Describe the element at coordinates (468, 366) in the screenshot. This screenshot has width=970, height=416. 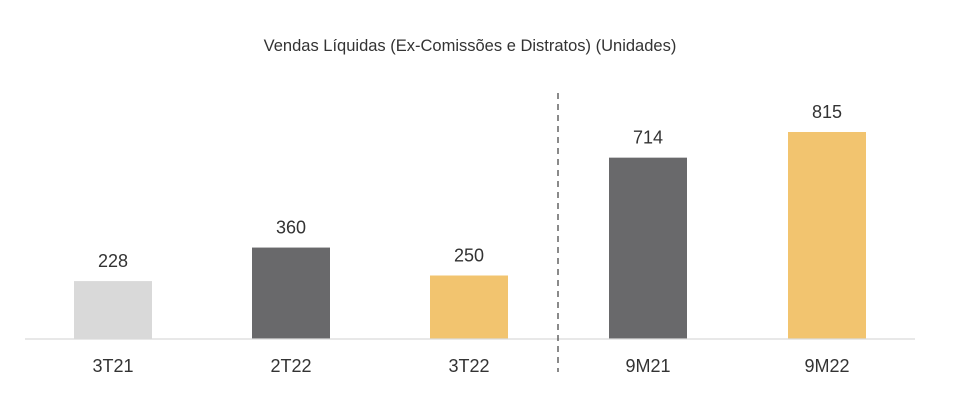
I see `x-tick-label-3t22: 3T22` at that location.